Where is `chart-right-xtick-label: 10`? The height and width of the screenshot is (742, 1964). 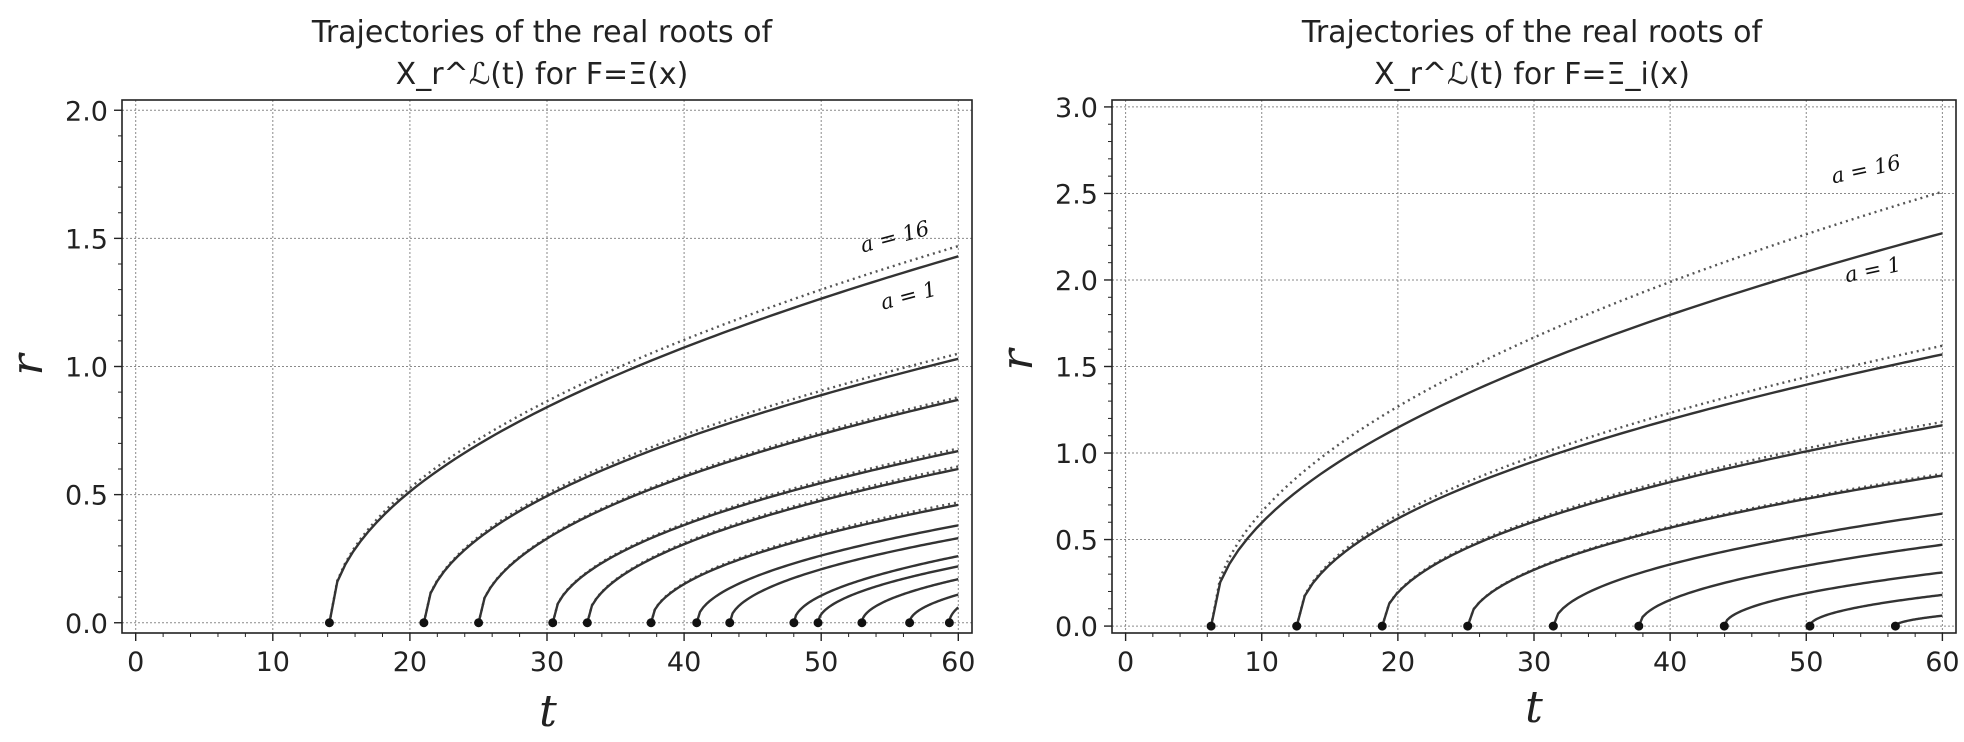 chart-right-xtick-label: 10 is located at coordinates (1262, 662).